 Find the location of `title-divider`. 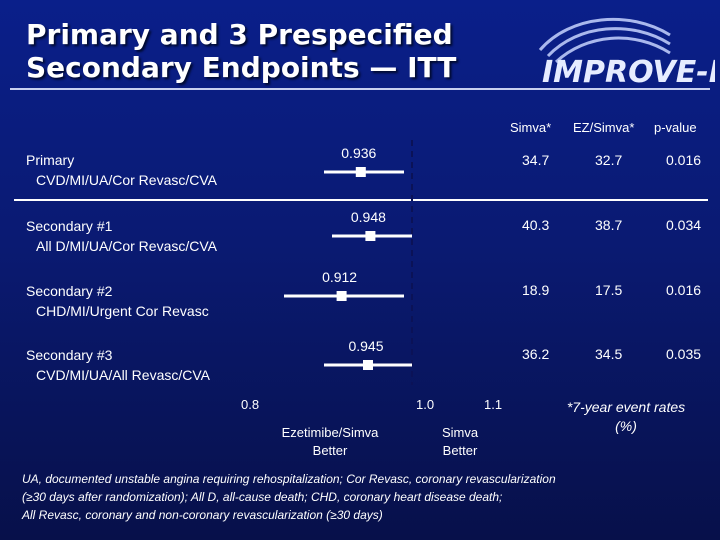

title-divider is located at coordinates (360, 89).